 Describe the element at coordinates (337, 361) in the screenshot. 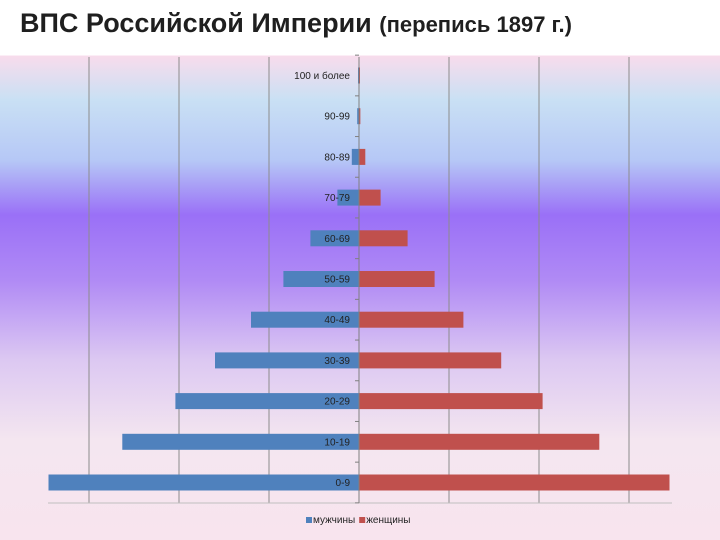

I see `category-label: 30-39` at that location.